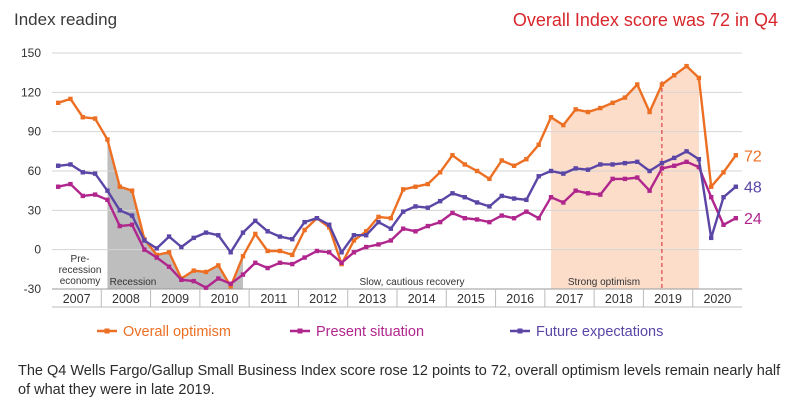 This screenshot has width=800, height=418. What do you see at coordinates (31, 92) in the screenshot?
I see `y-tick-label: 120` at bounding box center [31, 92].